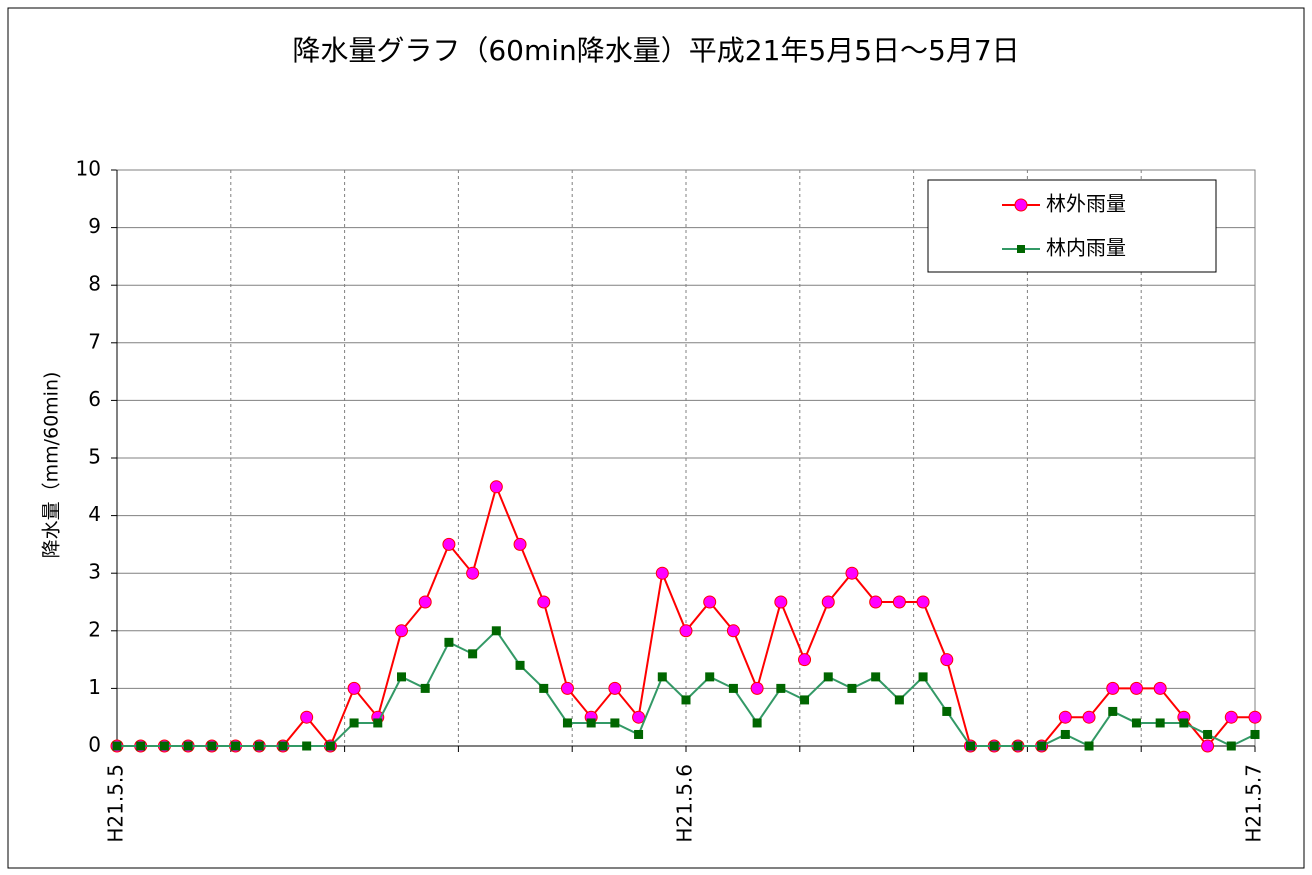 This screenshot has height=875, width=1312. Describe the element at coordinates (1086, 204) in the screenshot. I see `legend-label: 林外雨量` at that location.